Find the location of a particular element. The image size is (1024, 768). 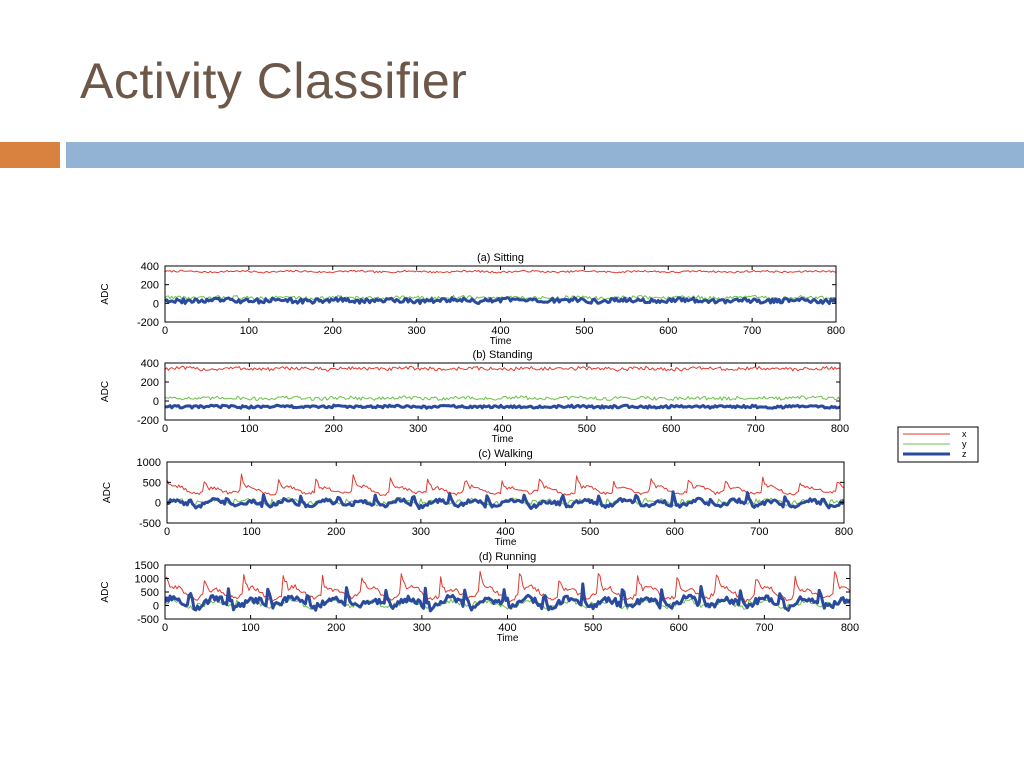

slide-title: Activity Classifier is located at coordinates (274, 81).